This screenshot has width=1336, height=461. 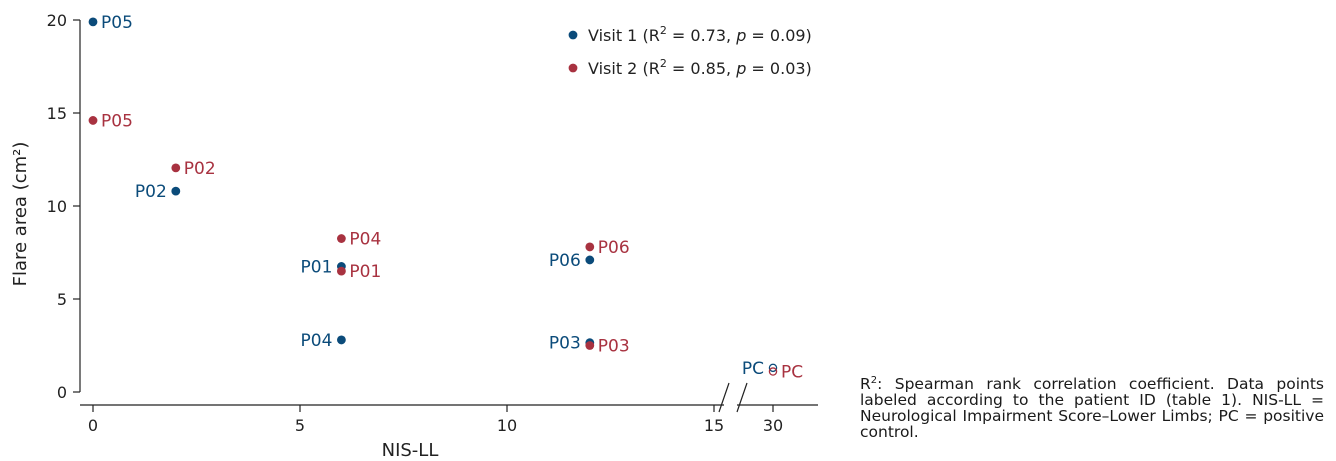 What do you see at coordinates (410, 450) in the screenshot?
I see `x-axis-label: NIS-LL` at bounding box center [410, 450].